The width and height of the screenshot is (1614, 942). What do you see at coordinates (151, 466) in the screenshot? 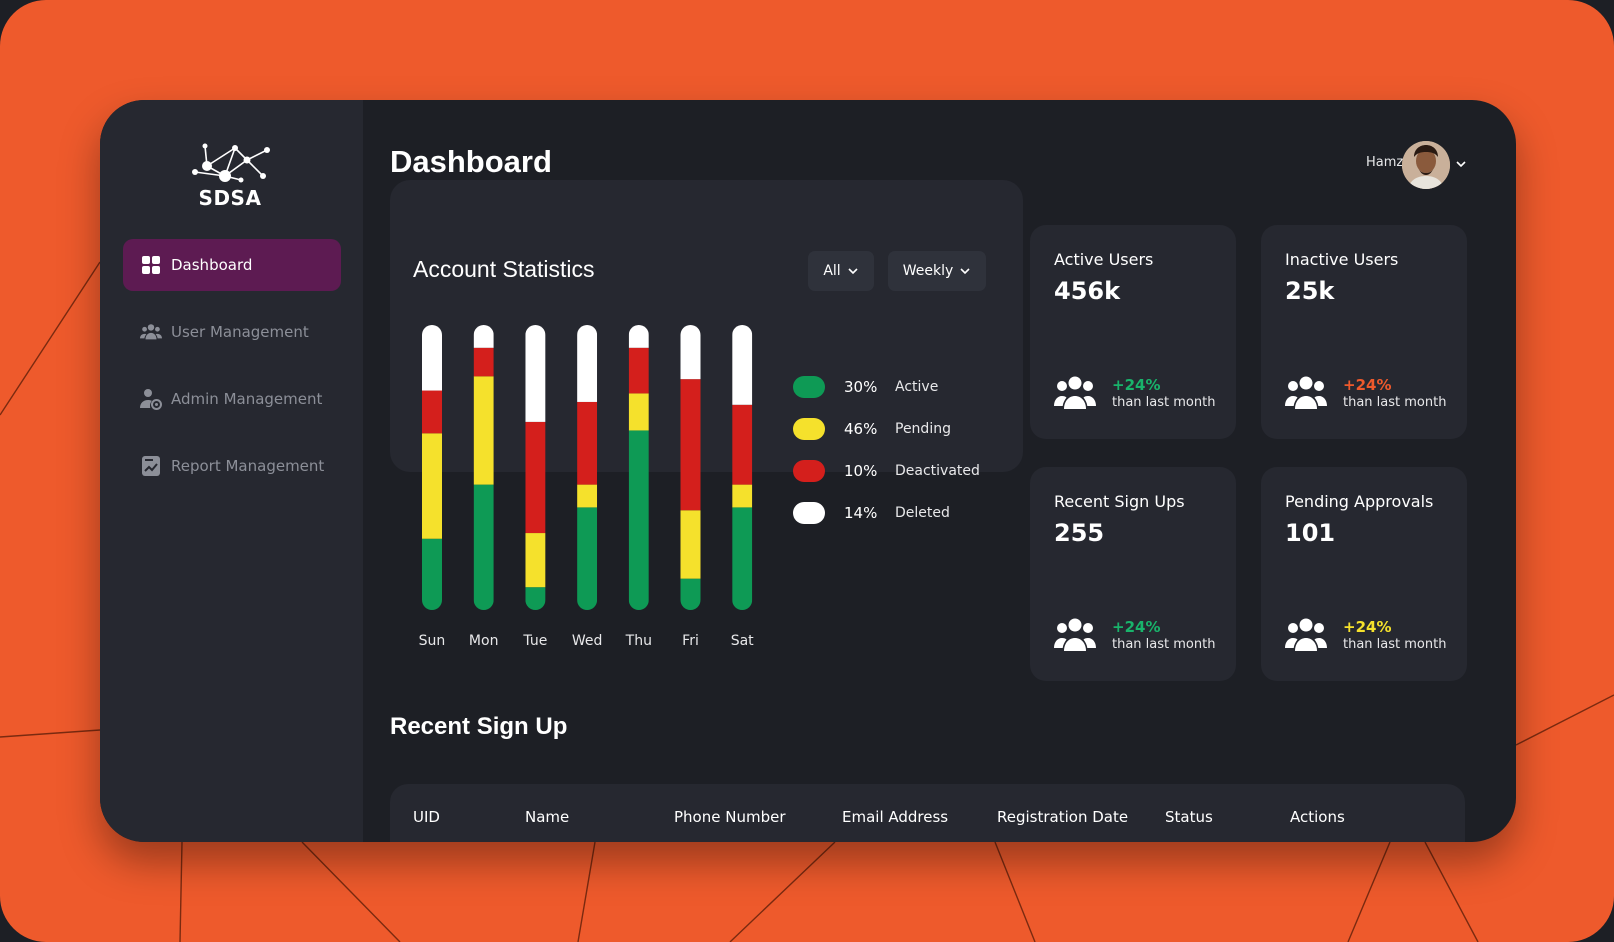
I see `report-icon` at bounding box center [151, 466].